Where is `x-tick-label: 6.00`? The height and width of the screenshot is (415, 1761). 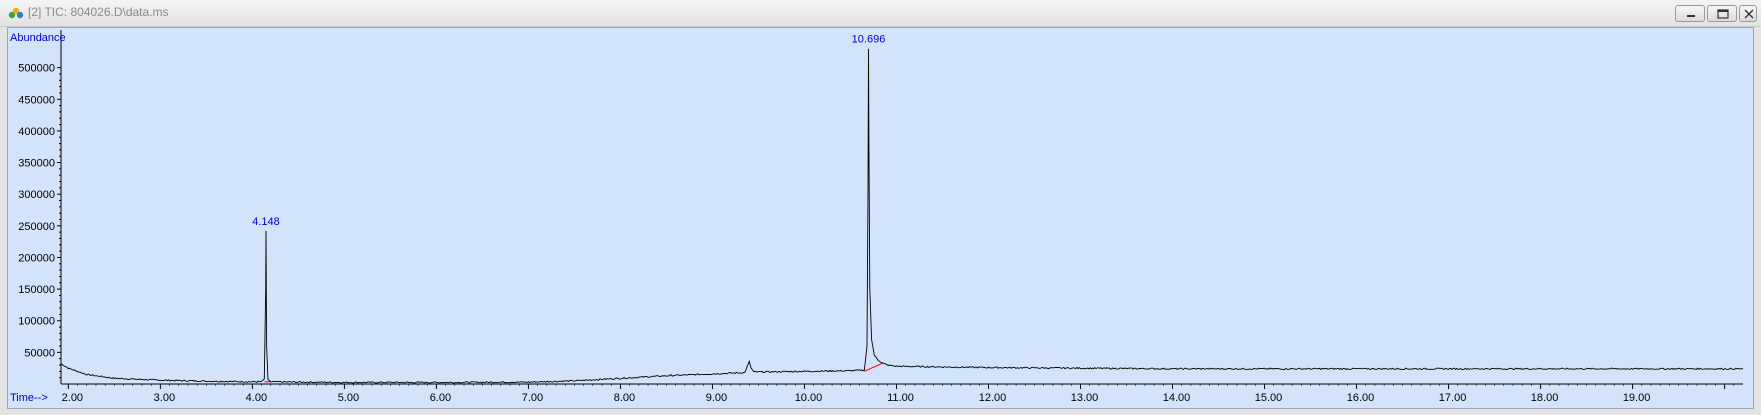 x-tick-label: 6.00 is located at coordinates (440, 398).